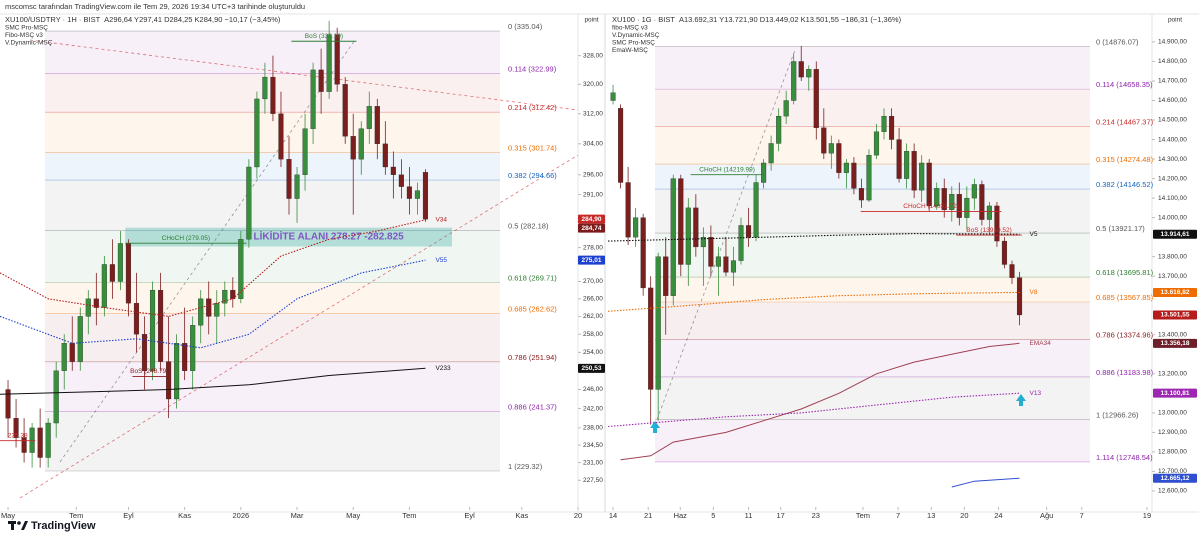 The image size is (1199, 541). Describe the element at coordinates (184, 515) in the screenshot. I see `x-tick-label: Kas` at that location.